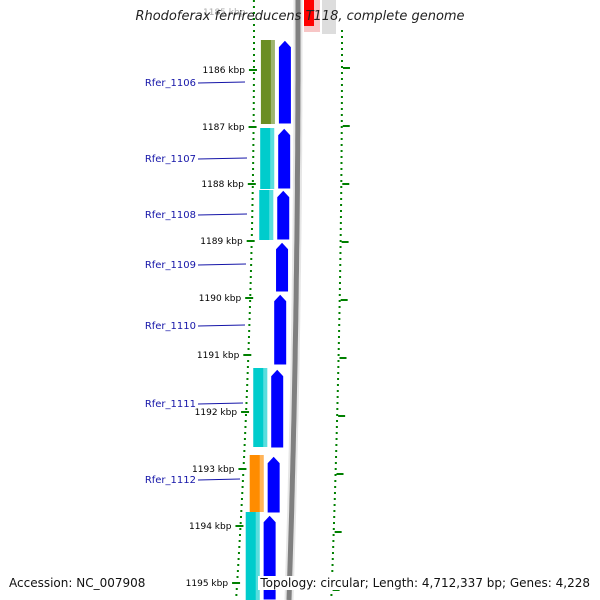 The height and width of the screenshot is (600, 600). What do you see at coordinates (170, 404) in the screenshot?
I see `gene-label: Rfer_1111` at bounding box center [170, 404].